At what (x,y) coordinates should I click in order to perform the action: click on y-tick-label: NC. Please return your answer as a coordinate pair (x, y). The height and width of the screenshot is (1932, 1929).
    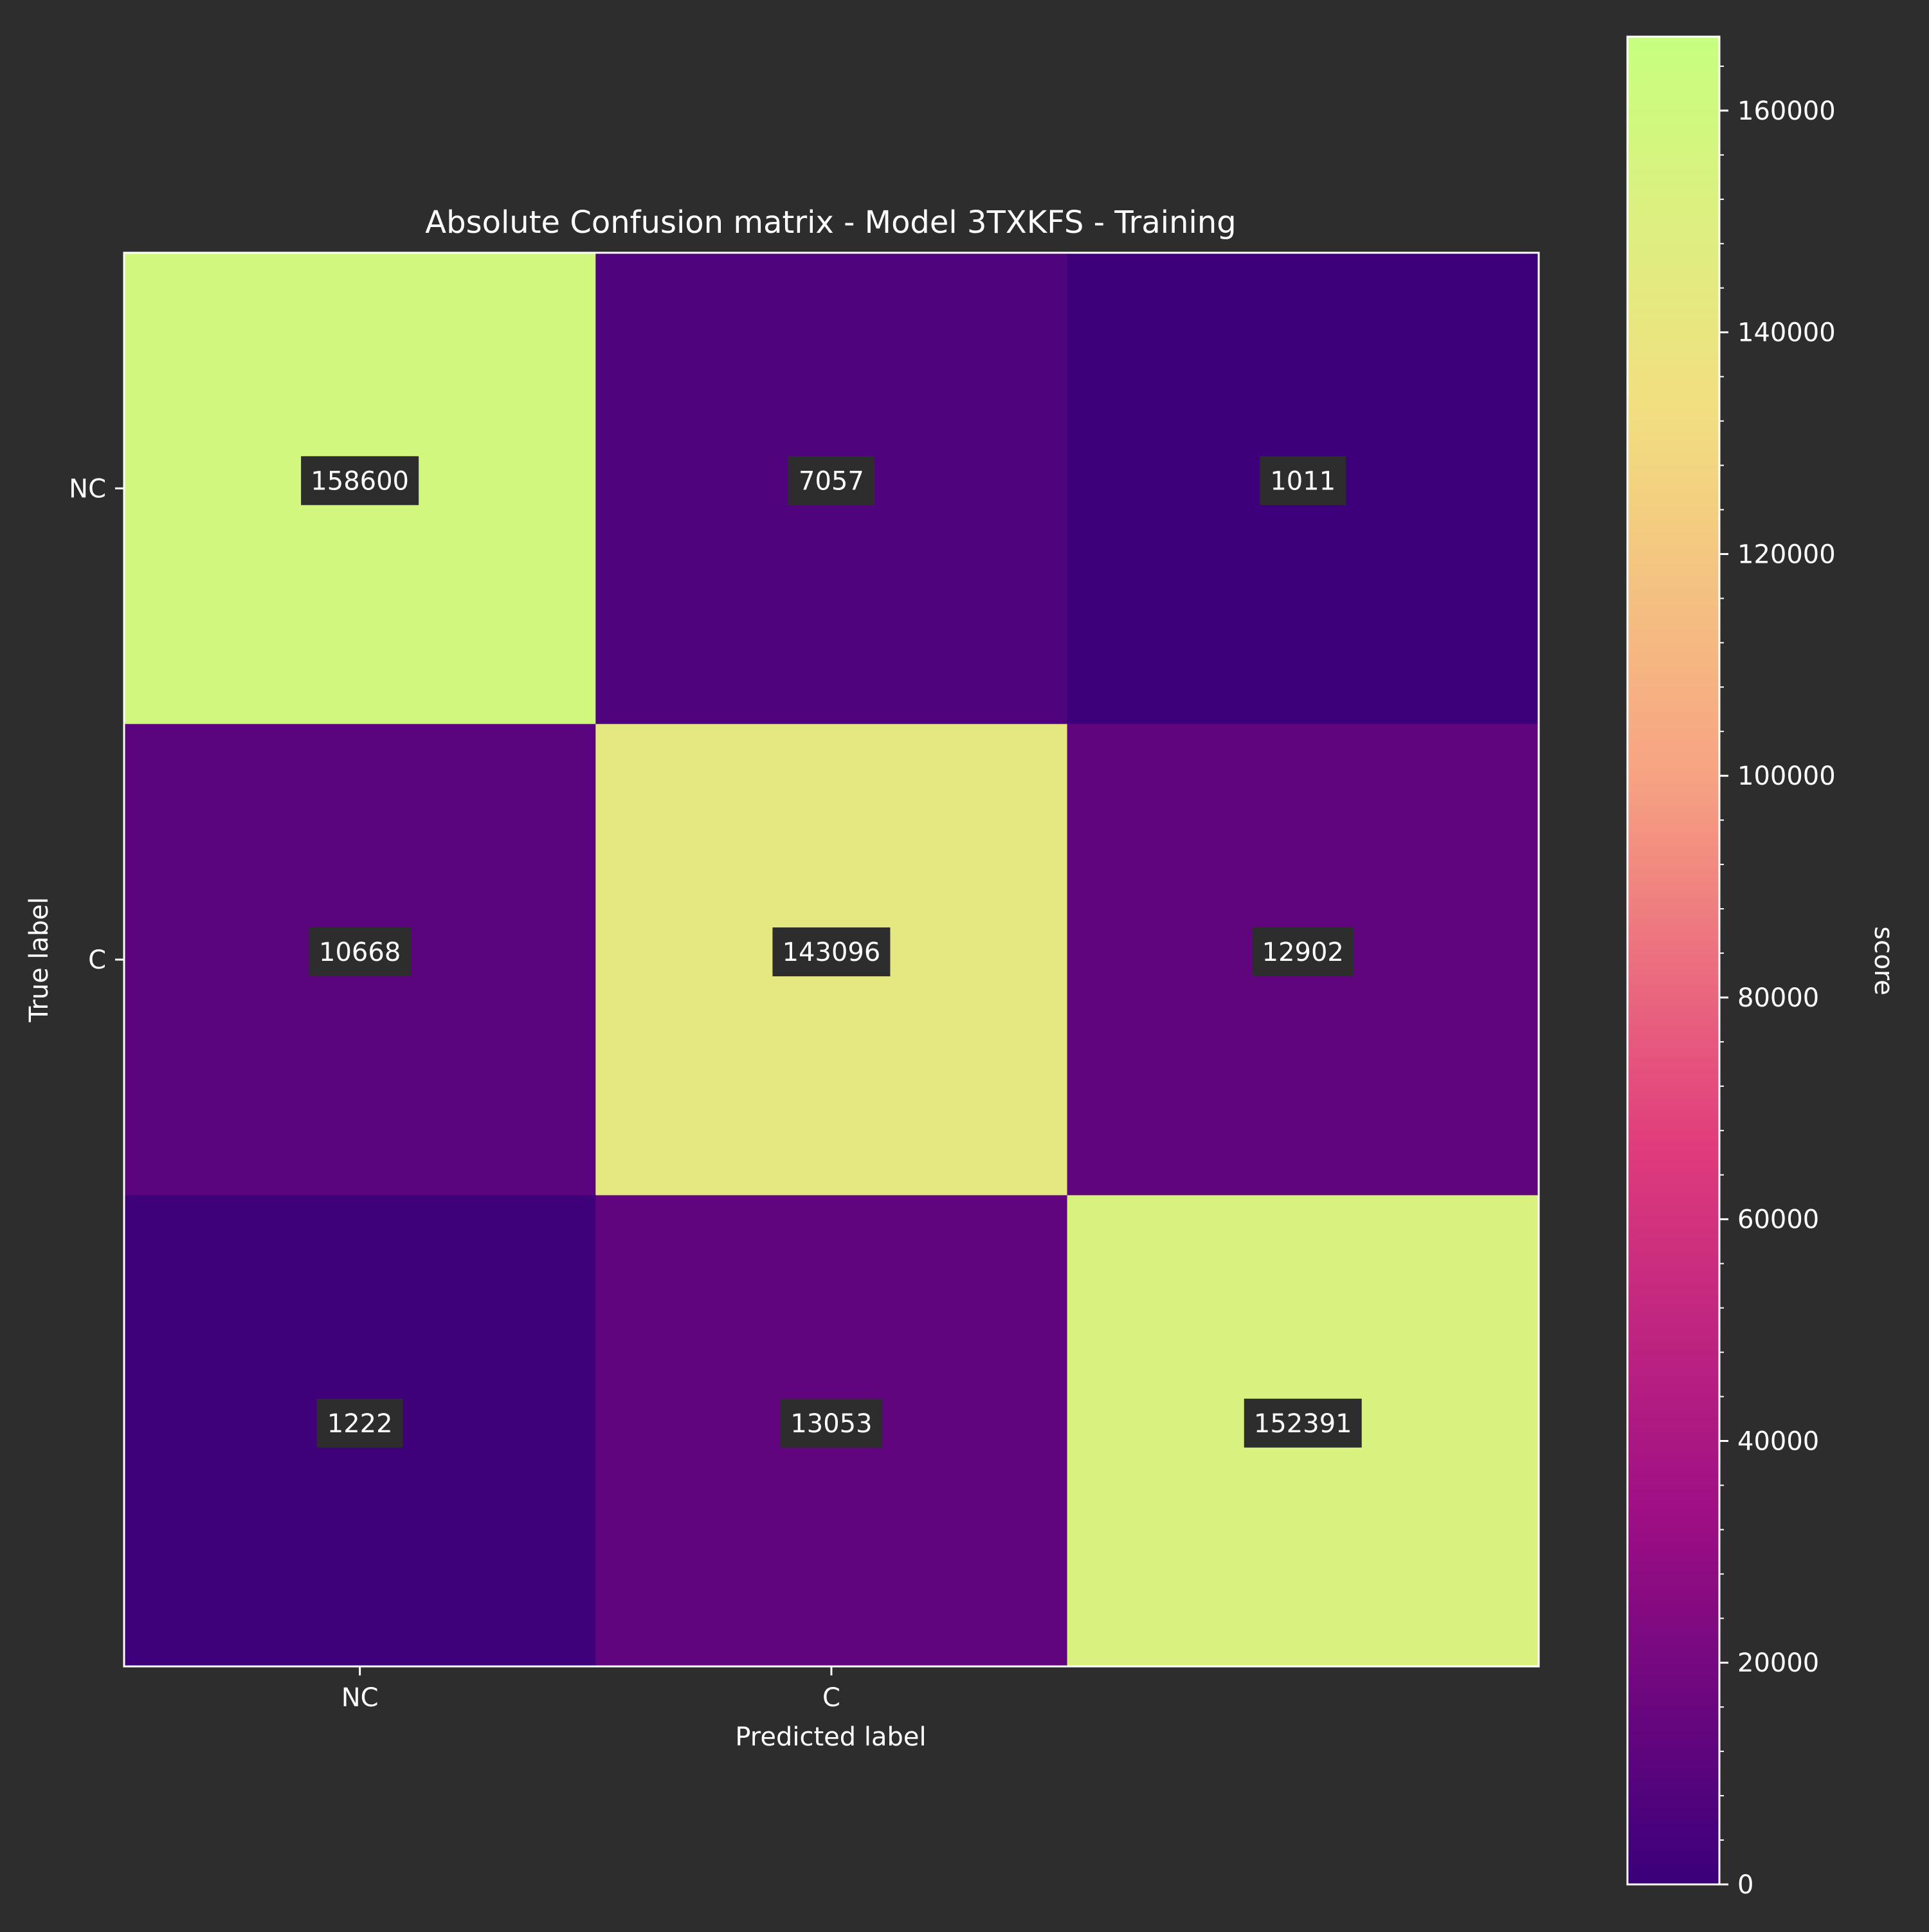
    Looking at the image, I should click on (87, 489).